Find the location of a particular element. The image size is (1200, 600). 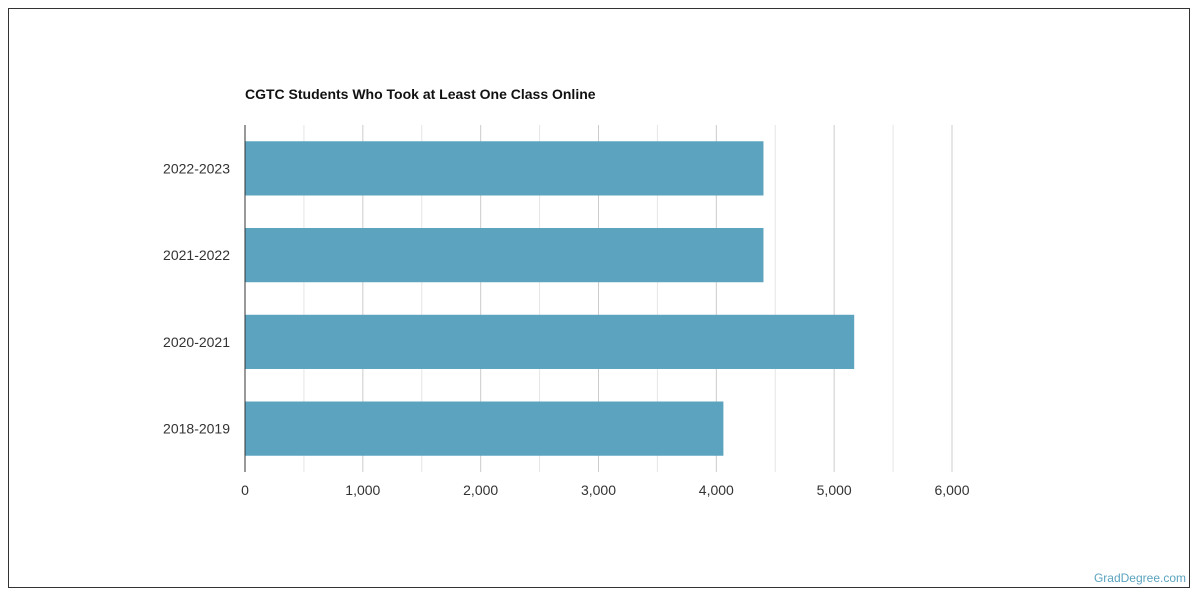

x-tick-label: 1,000 is located at coordinates (362, 490).